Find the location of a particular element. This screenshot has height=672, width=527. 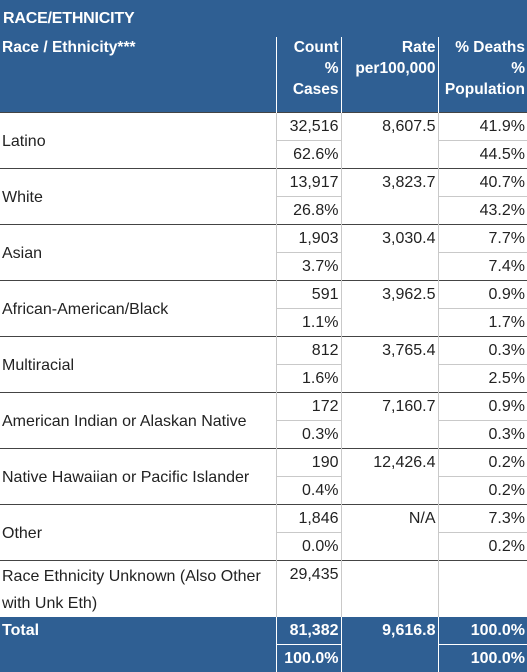

race-row-second: 1.1% 1.7% is located at coordinates (263, 321).